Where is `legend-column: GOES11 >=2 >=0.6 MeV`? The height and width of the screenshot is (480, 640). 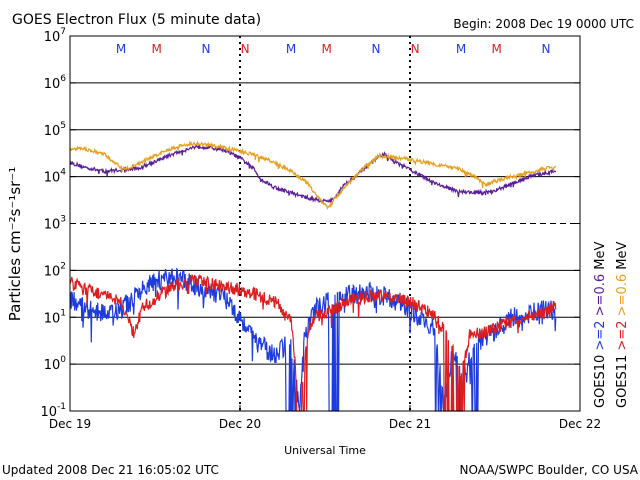
legend-column: GOES11 >=2 >=0.6 MeV is located at coordinates (622, 325).